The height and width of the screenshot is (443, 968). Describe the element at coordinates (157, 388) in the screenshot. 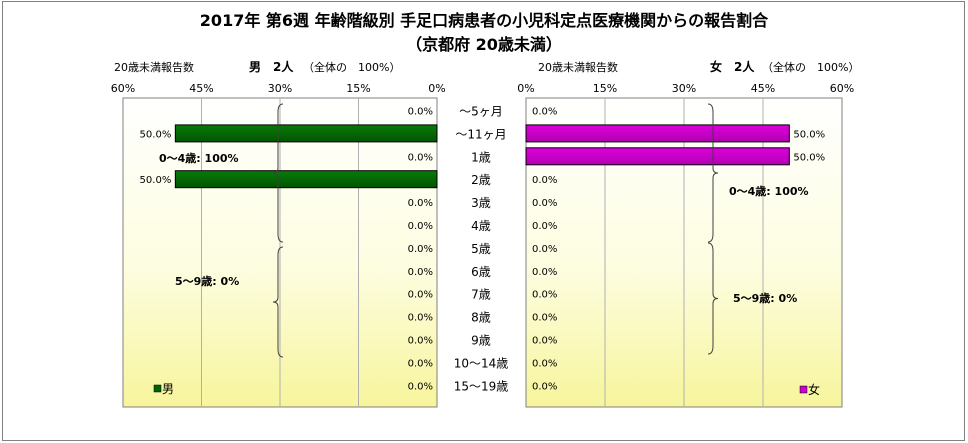

I see `legend-swatch-male` at that location.